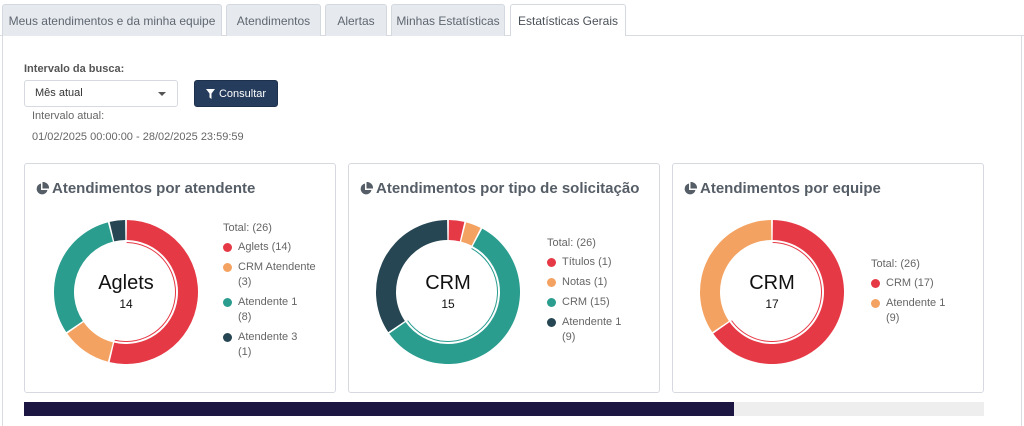 The width and height of the screenshot is (1024, 426). I want to click on donut-chart-tipo, so click(448, 292).